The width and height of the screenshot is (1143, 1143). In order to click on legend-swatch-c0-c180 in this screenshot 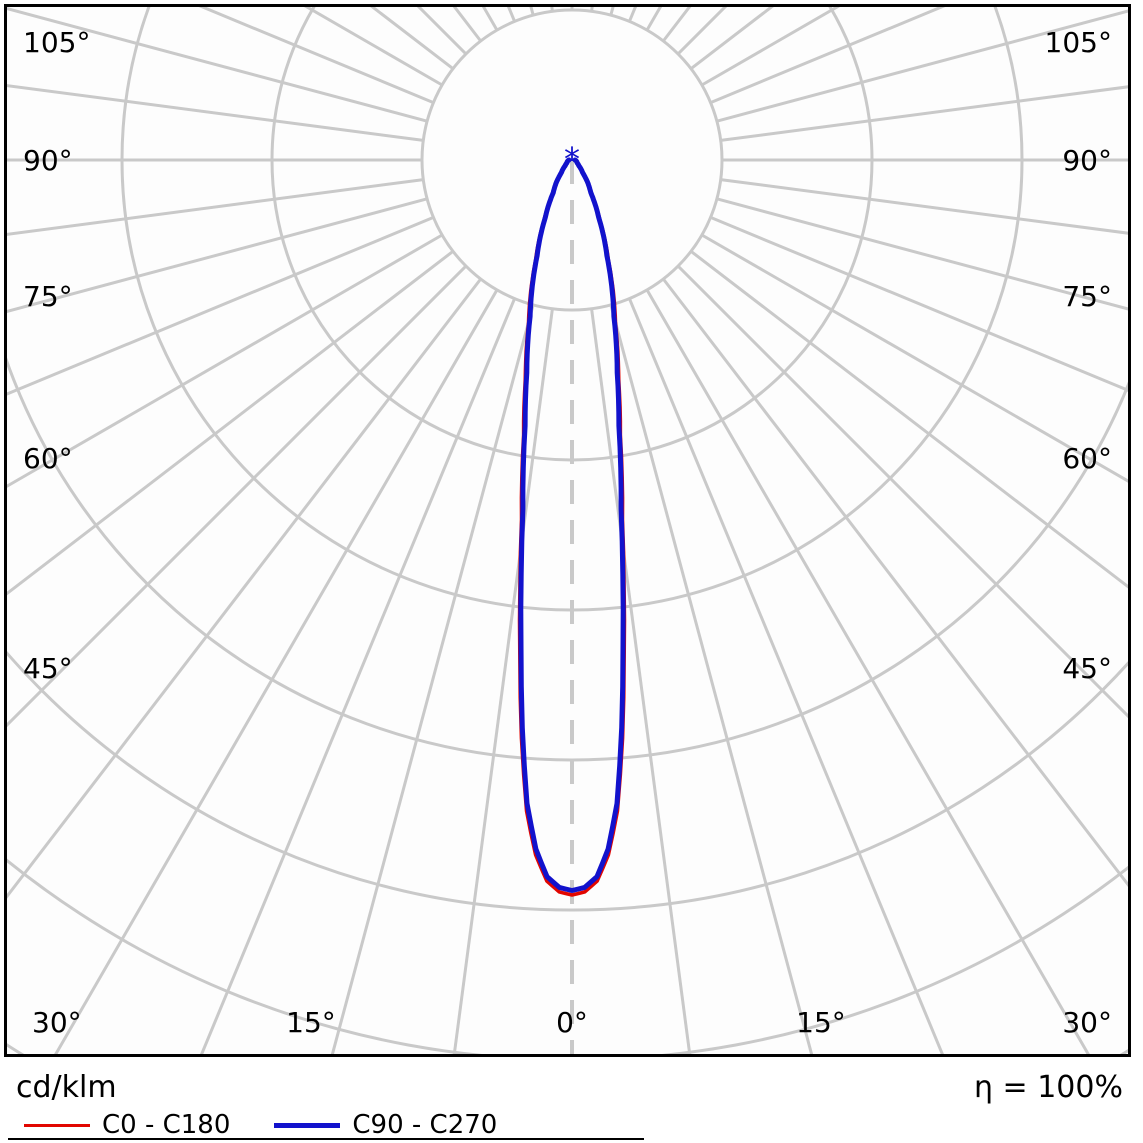, I will do `click(57, 1125)`.